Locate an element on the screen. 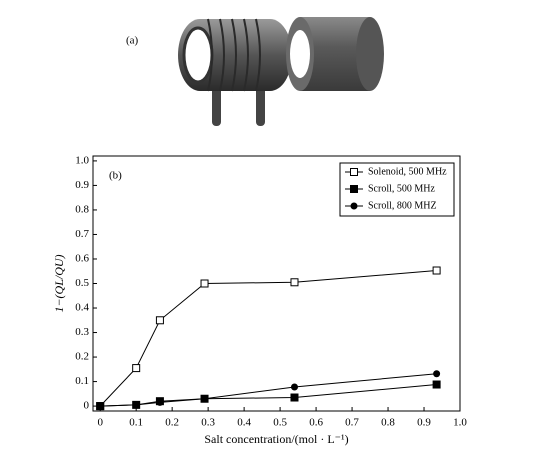 Image resolution: width=543 pixels, height=463 pixels. y-axis-label: 1−(QL/QU) is located at coordinates (59, 283).